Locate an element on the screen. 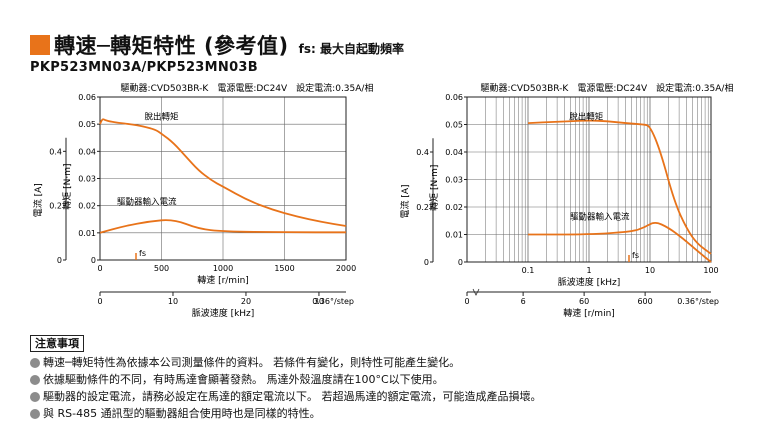 The image size is (776, 448). notes-title: 注意事項 is located at coordinates (57, 343).